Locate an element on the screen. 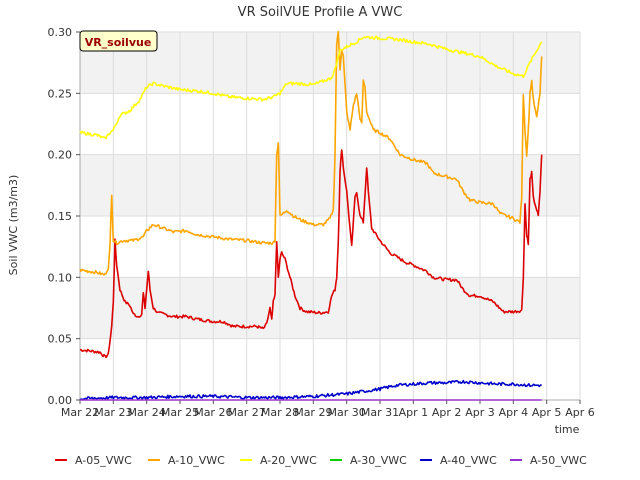 This screenshot has height=480, width=640. y-tick-label: 0.00 is located at coordinates (60, 400).